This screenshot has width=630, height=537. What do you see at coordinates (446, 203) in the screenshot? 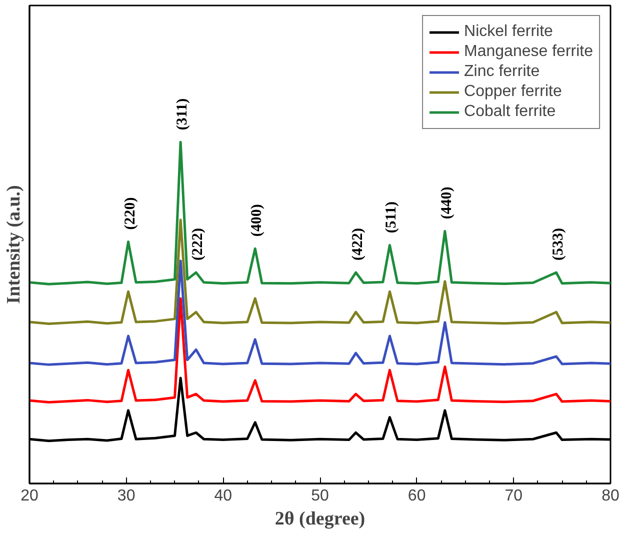
I see `annotation: (440)` at bounding box center [446, 203].